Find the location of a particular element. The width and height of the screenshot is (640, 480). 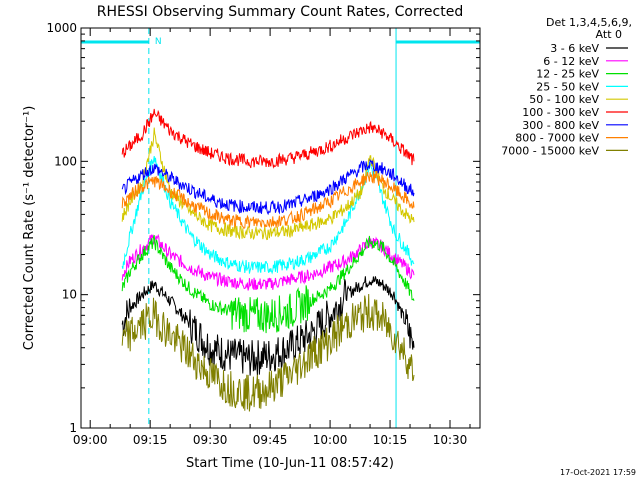

y-tick-label: 1000 is located at coordinates (61, 28).